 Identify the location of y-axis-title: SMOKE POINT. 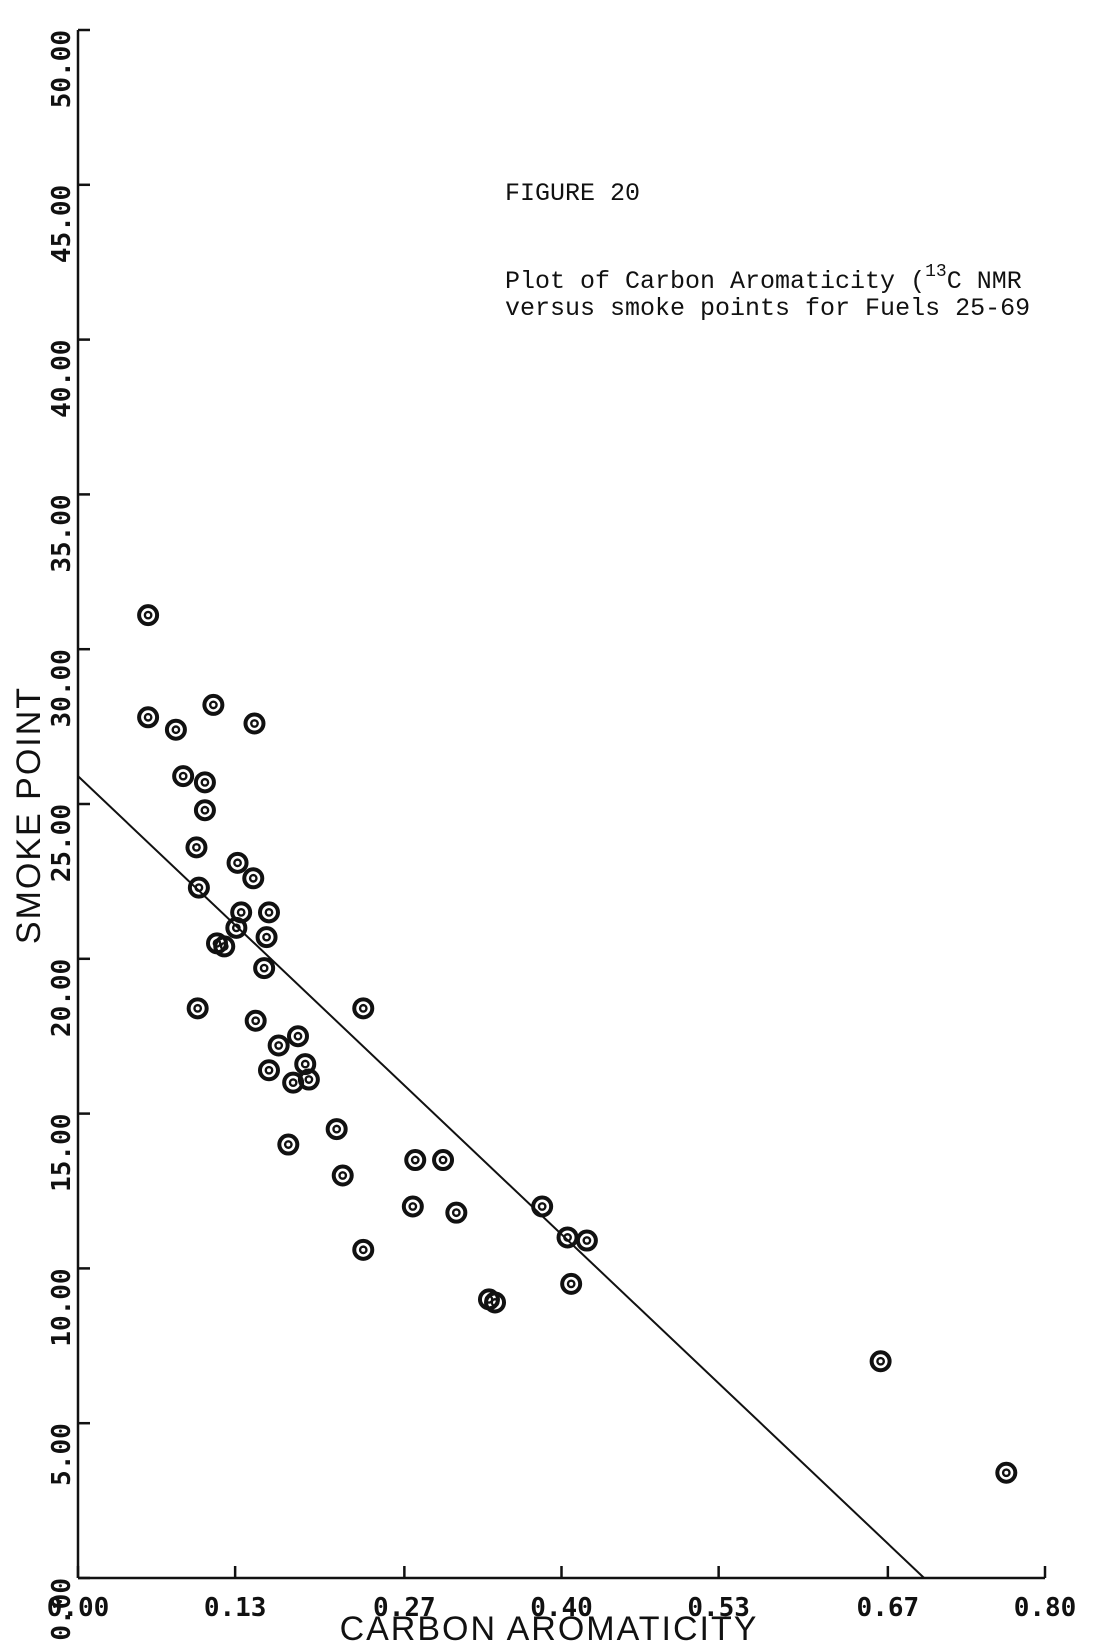
(29, 815).